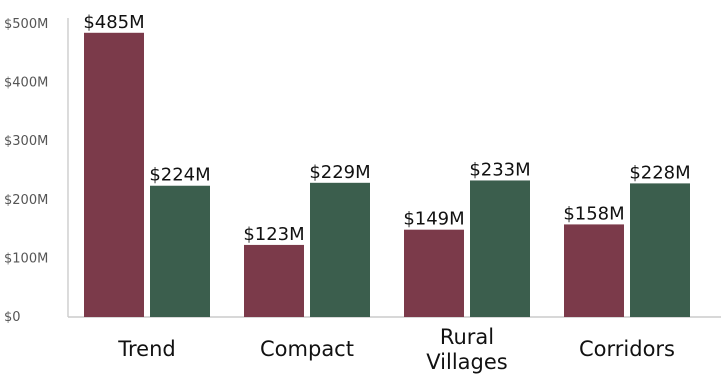 This screenshot has width=721, height=381. Describe the element at coordinates (26, 171) in the screenshot. I see `y-axis-ticks: $0 $100M $200M $300M $400M $500M` at that location.